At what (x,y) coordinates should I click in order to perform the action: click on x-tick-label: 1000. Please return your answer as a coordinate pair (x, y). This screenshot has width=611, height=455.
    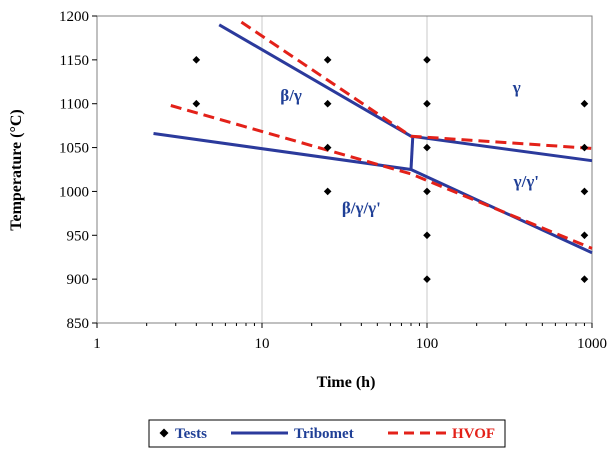
    Looking at the image, I should click on (592, 344).